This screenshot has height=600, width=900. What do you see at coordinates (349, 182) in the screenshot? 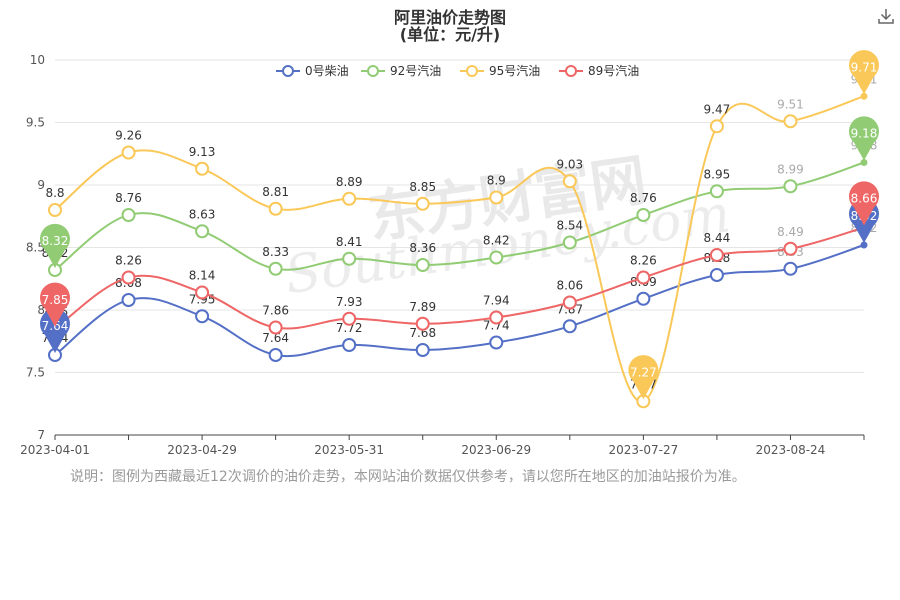
I see `data-label: 8.89` at bounding box center [349, 182].